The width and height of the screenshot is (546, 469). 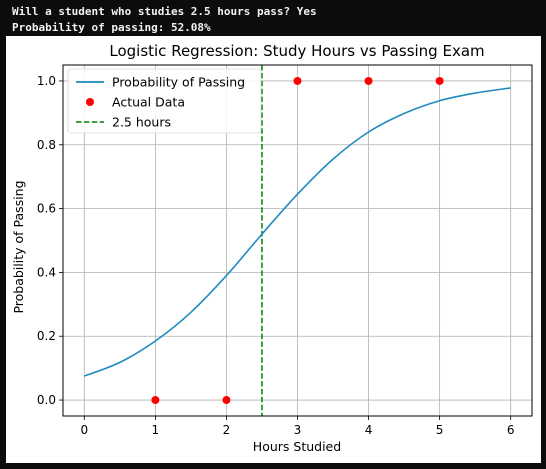 I want to click on x-tick-label-6: 6, so click(x=511, y=430).